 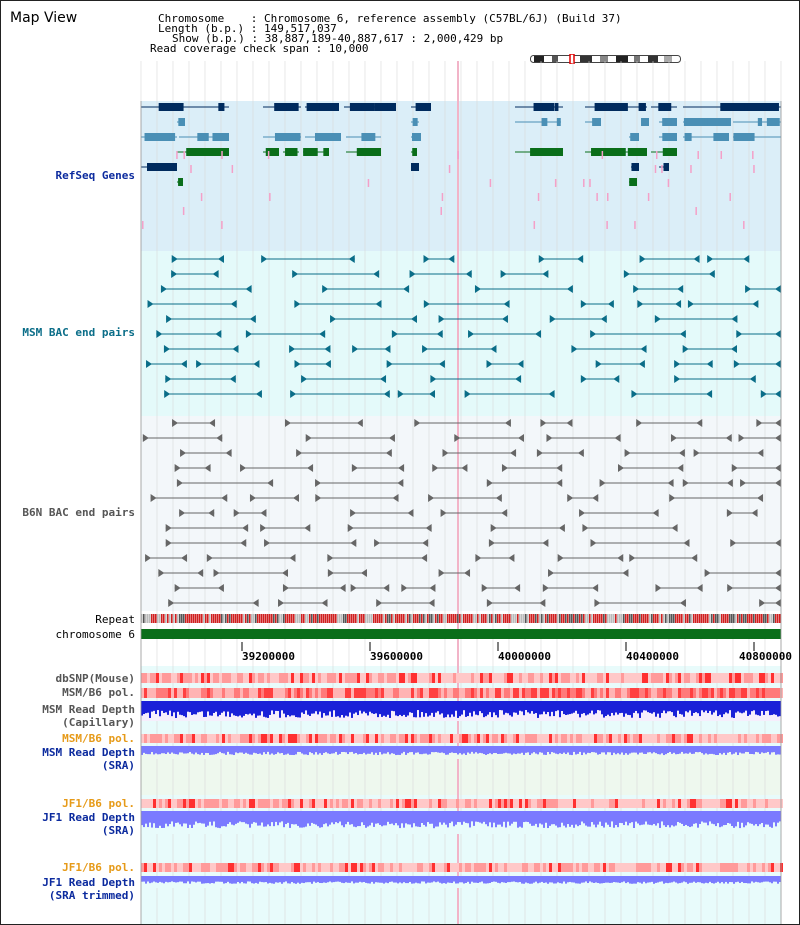 I want to click on track-label-jf1-depth-sra: JF1 Read Depth, so click(x=88, y=817).